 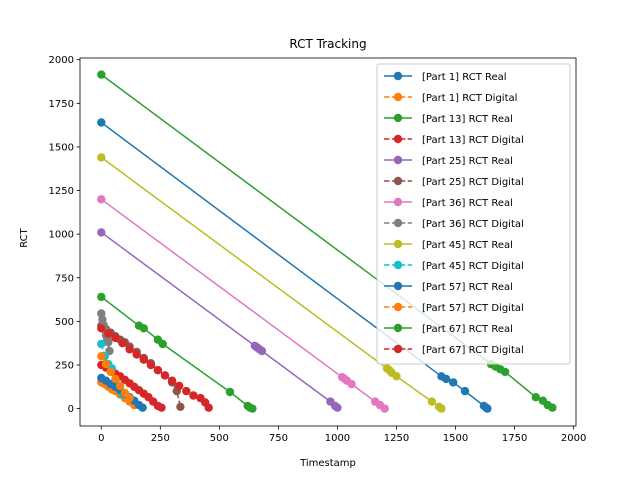 What do you see at coordinates (467, 161) in the screenshot?
I see `legend-label: [Part 25] RCT Real` at bounding box center [467, 161].